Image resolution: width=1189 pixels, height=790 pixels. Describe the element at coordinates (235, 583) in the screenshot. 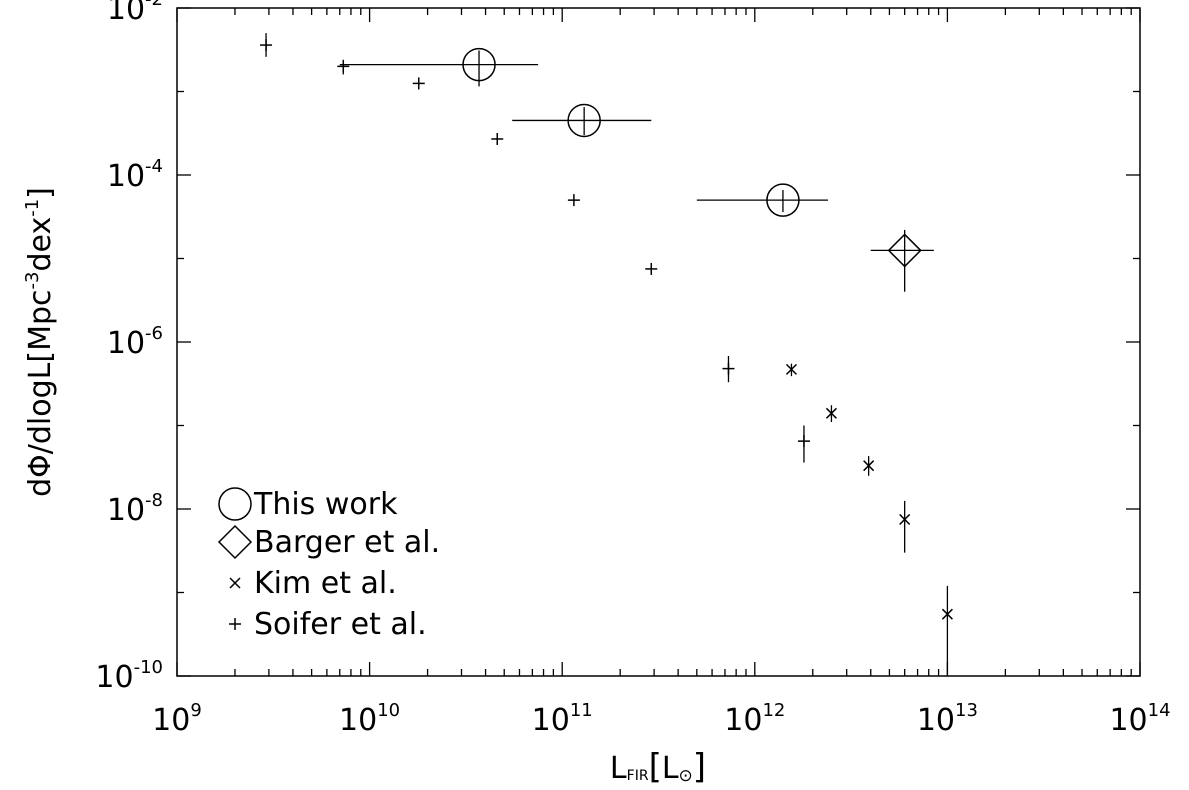

I see `legend-marker-x` at that location.